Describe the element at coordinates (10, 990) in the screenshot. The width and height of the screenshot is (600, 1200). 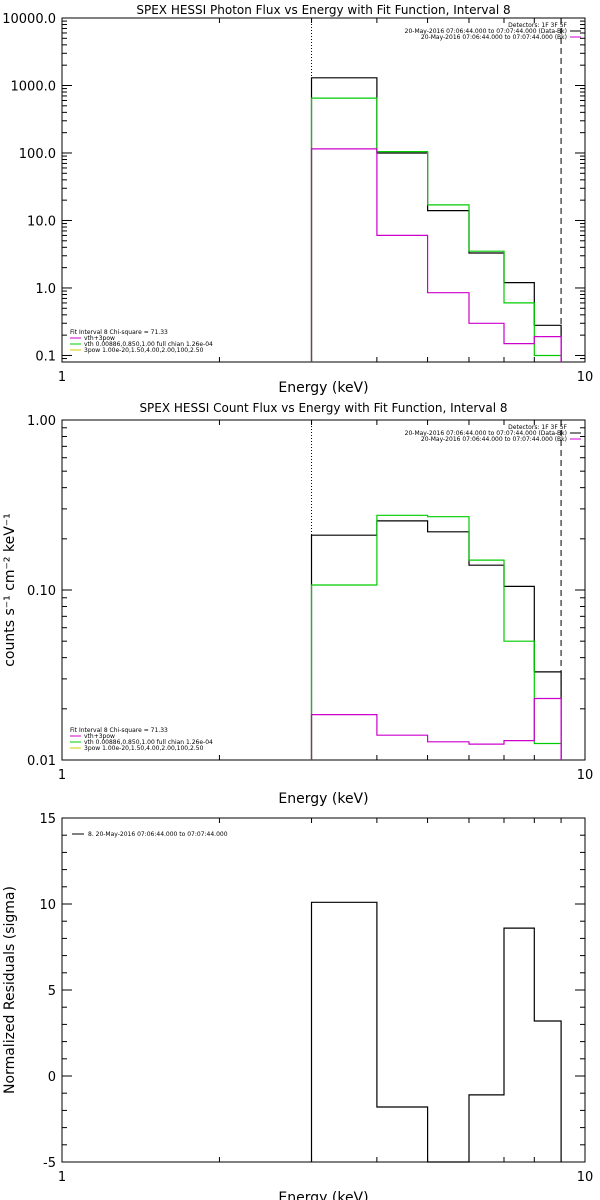
I see `y-axis-label: Normalized Residuals (sigma)` at that location.